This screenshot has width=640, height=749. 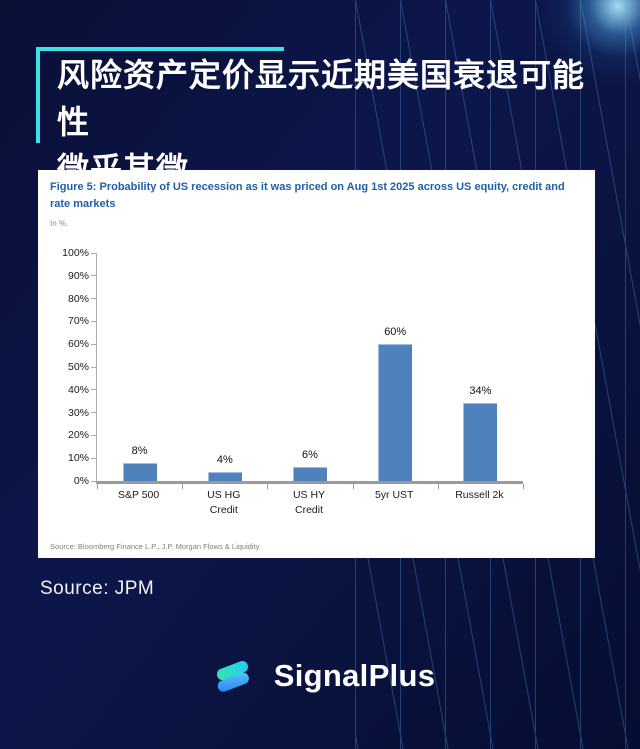 What do you see at coordinates (395, 332) in the screenshot?
I see `bar-value-label: 60%` at bounding box center [395, 332].